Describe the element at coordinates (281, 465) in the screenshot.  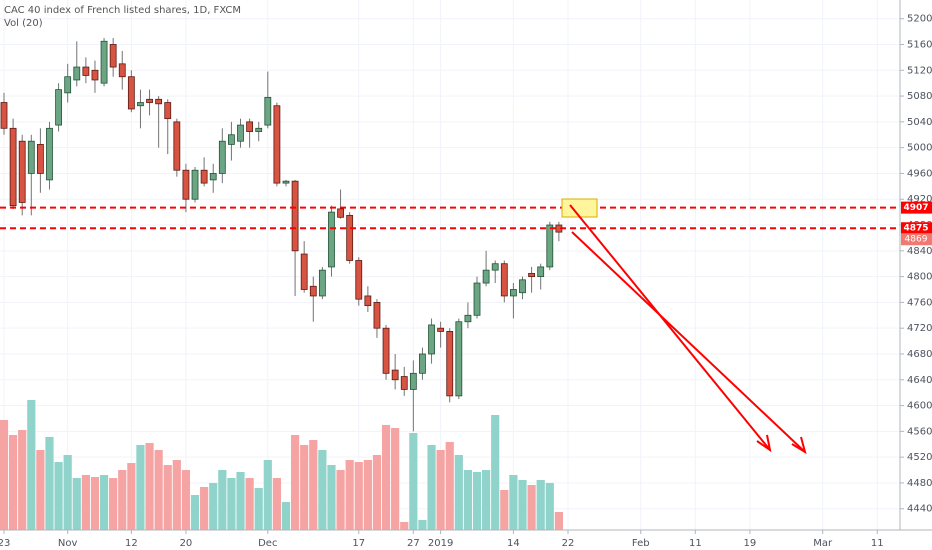
I see `volume-layer` at that location.